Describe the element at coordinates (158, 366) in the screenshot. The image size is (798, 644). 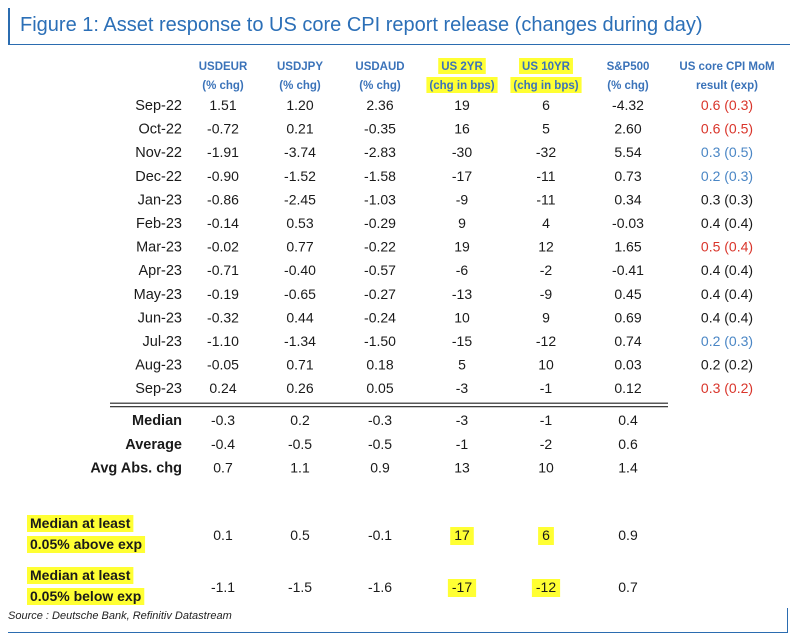
I see `row-label: Aug-23` at that location.